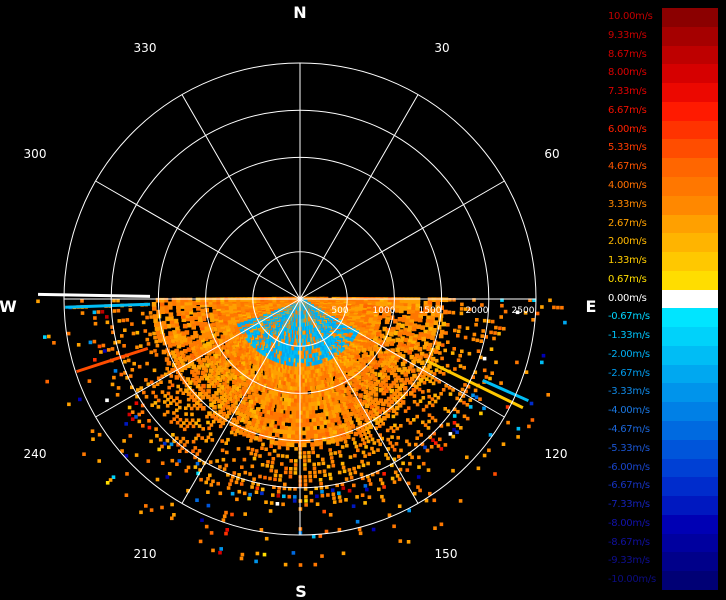 This screenshot has width=726, height=600. I want to click on legend-label: -7.33m/s, so click(629, 505).